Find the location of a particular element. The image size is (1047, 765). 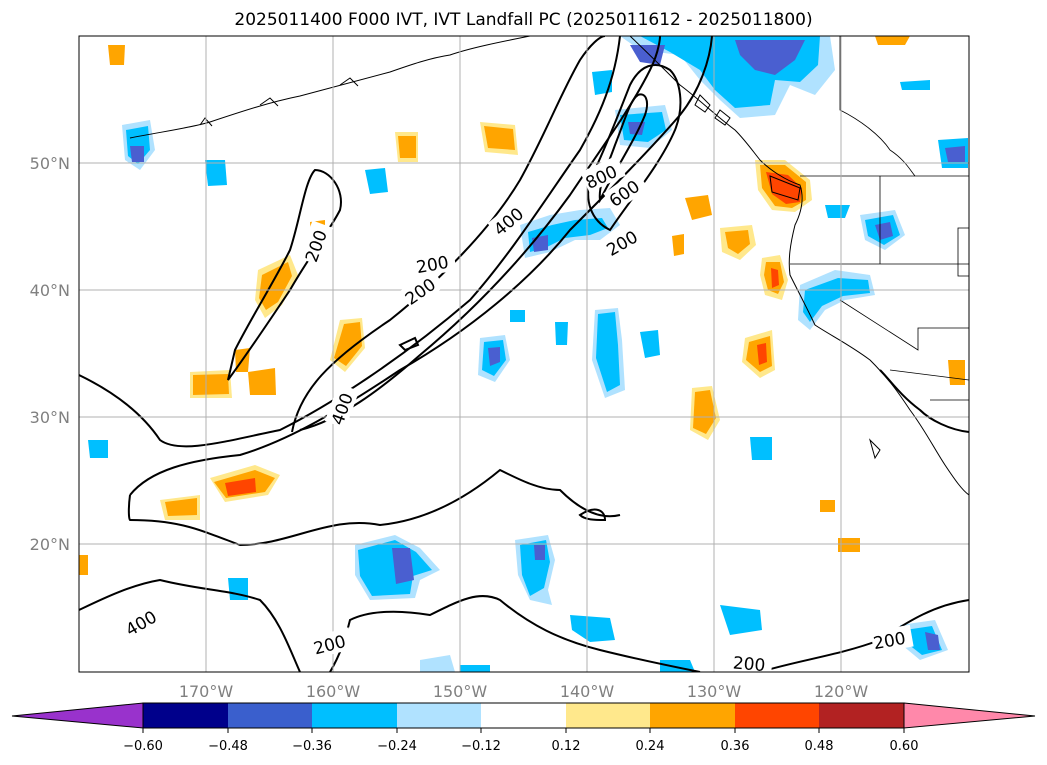

boundaries is located at coordinates (879, 218).